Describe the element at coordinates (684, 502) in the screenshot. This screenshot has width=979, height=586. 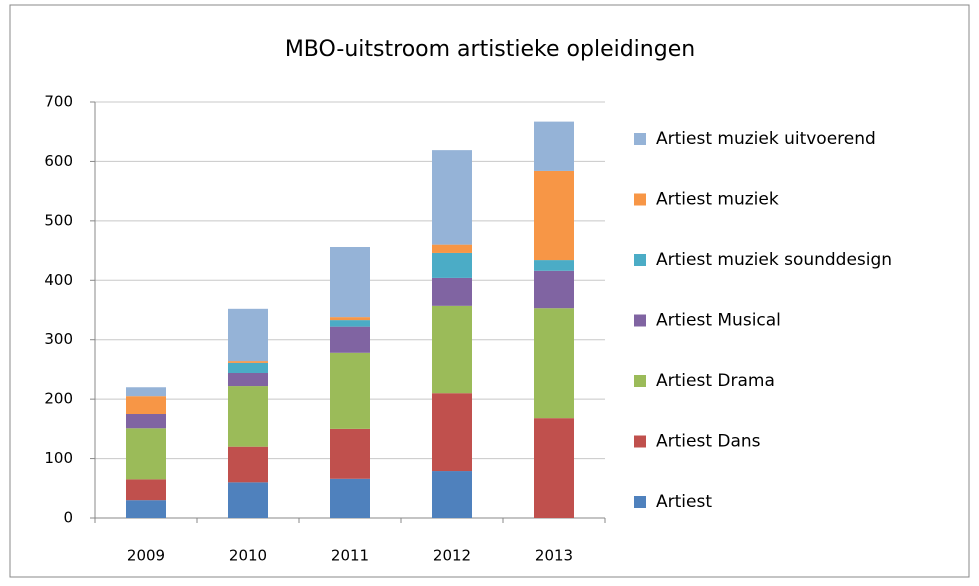
I see `legend-label: Artiest` at that location.